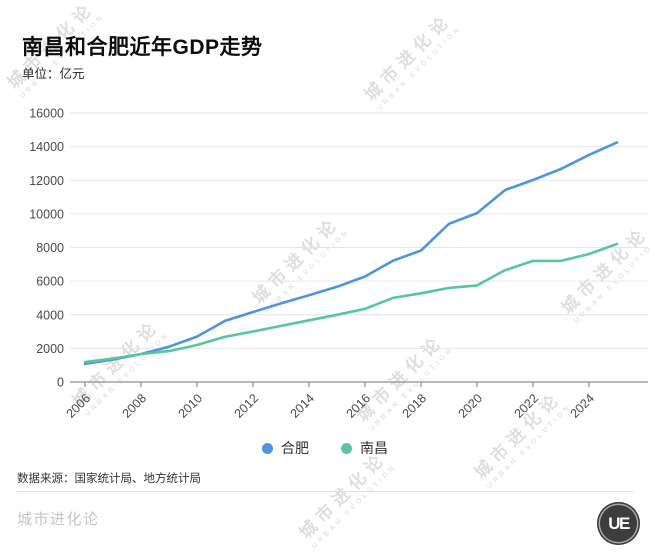 This screenshot has width=650, height=553. I want to click on chart-legend: 合肥 南昌, so click(325, 448).